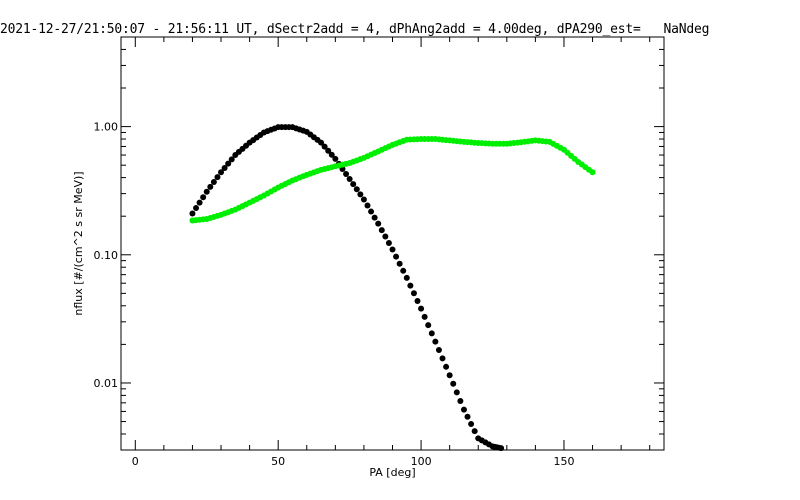 The height and width of the screenshot is (500, 800). Describe the element at coordinates (78, 243) in the screenshot. I see `y-axis-label: nflux [#/(cm^2 s sr MeV)]` at that location.